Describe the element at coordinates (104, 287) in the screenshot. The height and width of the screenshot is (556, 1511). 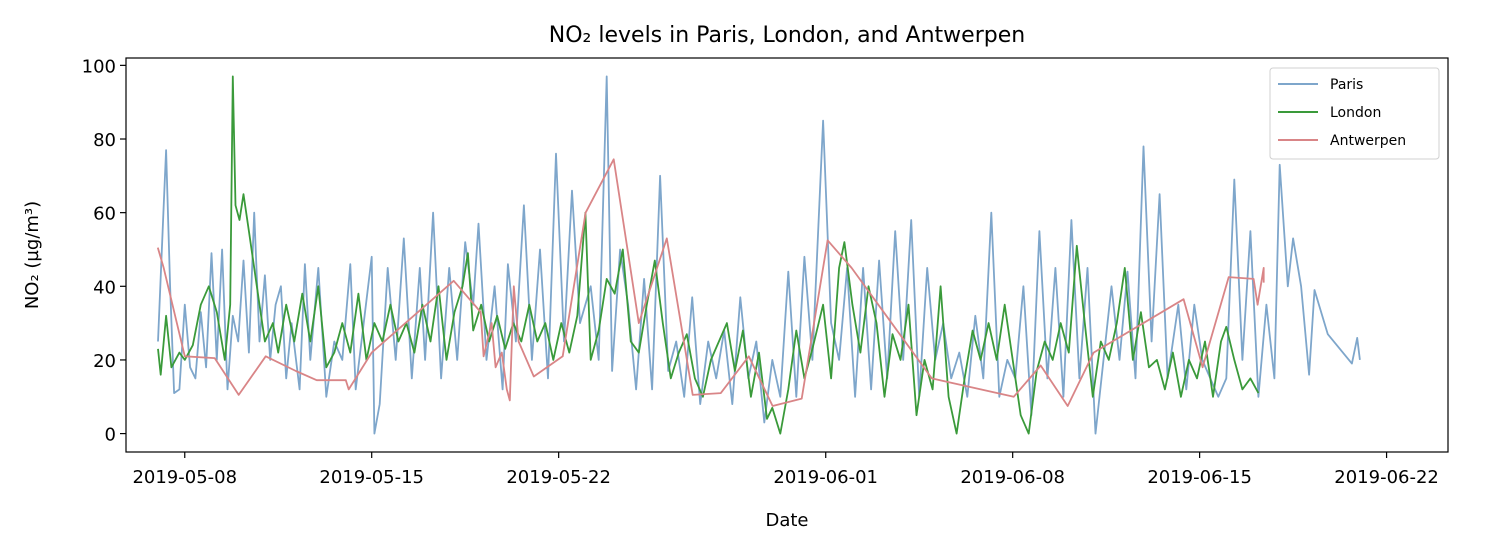
I see `y-tick-label: 40` at that location.